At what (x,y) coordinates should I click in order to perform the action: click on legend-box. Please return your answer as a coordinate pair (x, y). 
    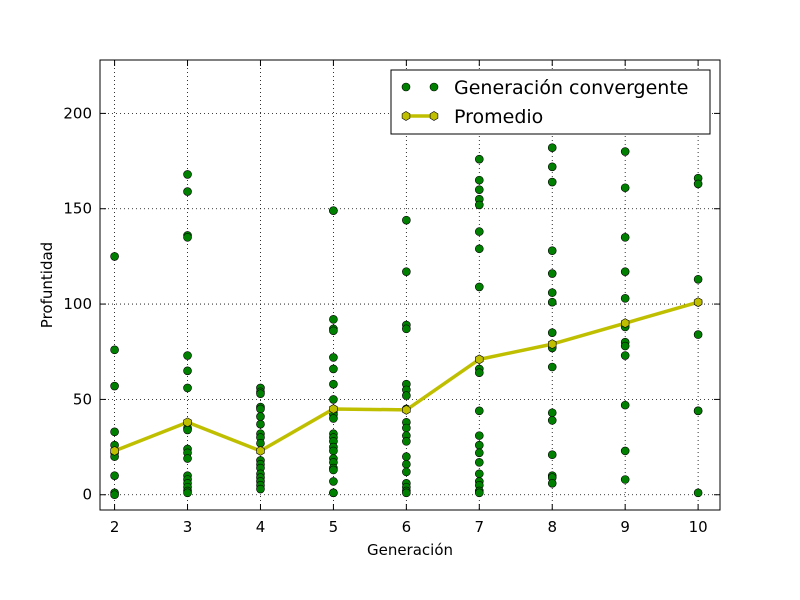
    Looking at the image, I should click on (550, 102).